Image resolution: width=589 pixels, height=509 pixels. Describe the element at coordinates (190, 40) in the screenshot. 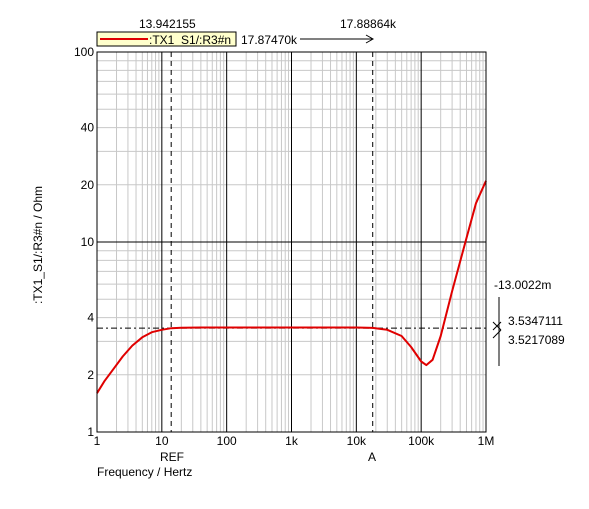

I see `legend-label: :TX1_S1/:R3#n` at that location.